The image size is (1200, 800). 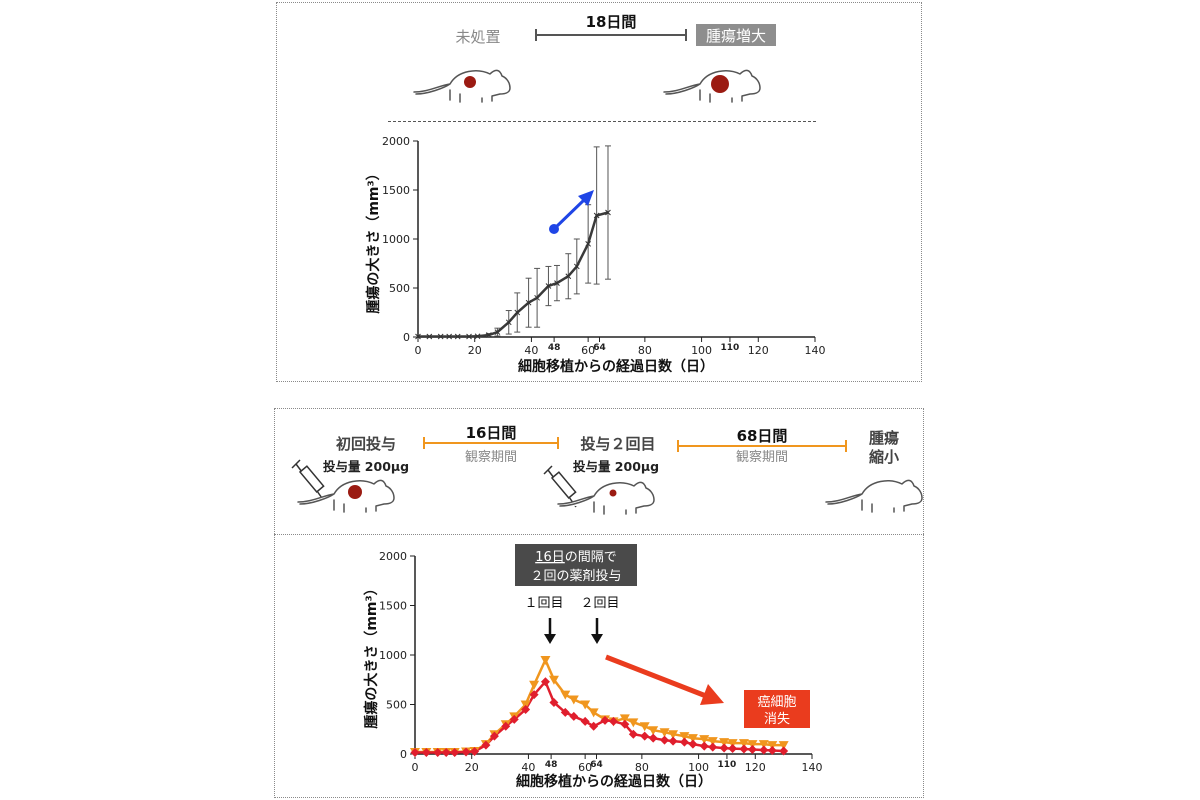 I want to click on dose-interval-rest: の間隔で, so click(x=591, y=557).